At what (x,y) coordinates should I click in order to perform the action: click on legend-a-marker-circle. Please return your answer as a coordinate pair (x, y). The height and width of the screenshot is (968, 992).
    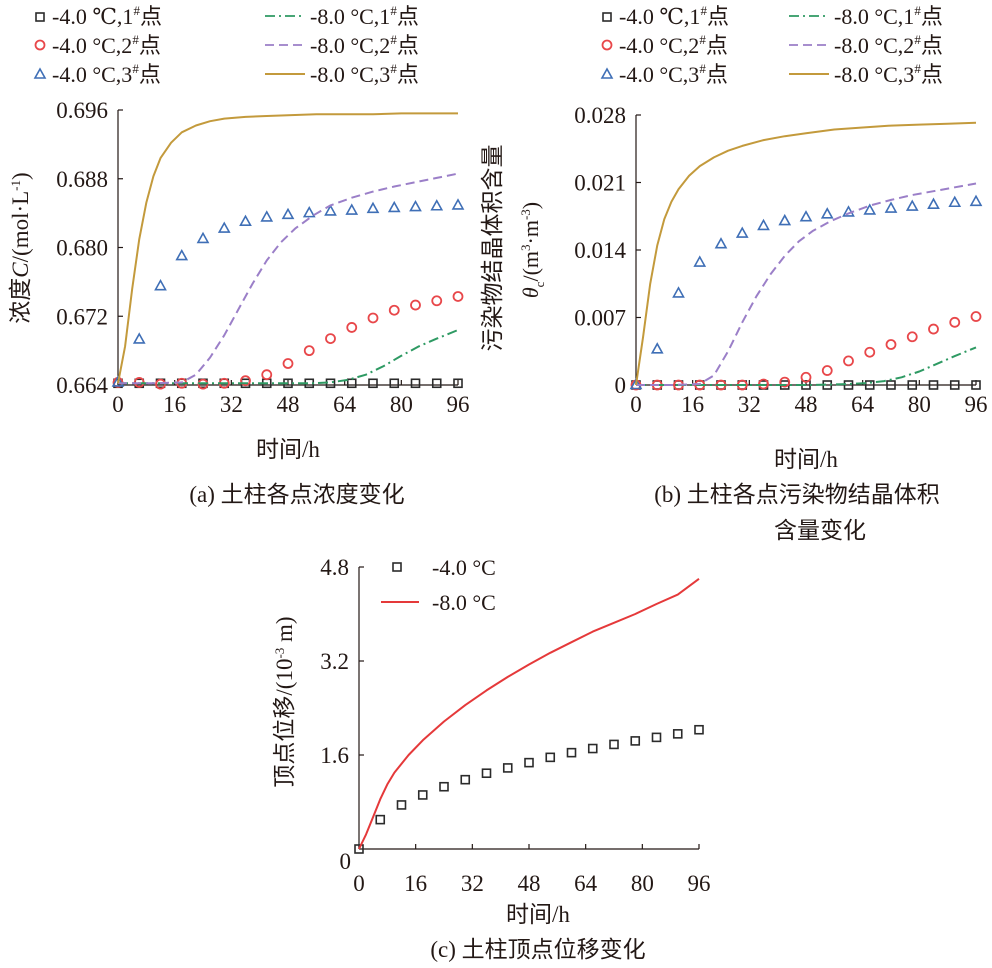
    Looking at the image, I should click on (40, 45).